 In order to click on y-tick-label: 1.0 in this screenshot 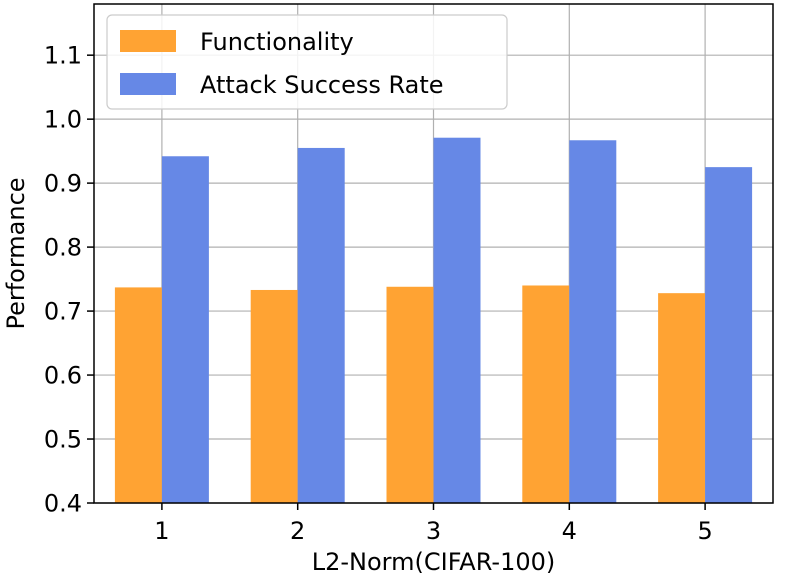, I will do `click(63, 120)`.